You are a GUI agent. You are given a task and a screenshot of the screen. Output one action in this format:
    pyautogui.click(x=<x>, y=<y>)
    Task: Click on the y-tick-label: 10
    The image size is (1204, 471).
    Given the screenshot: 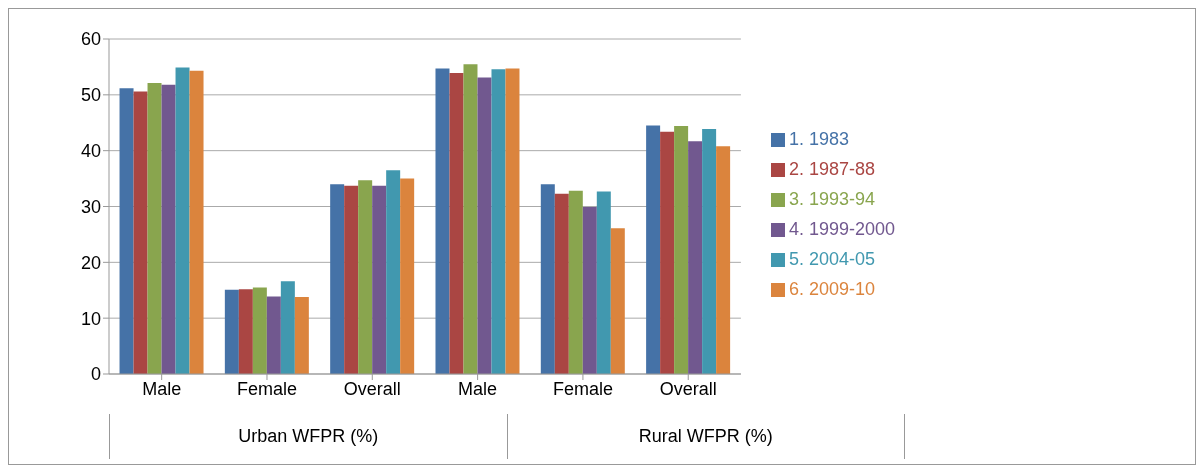 What is the action you would take?
    pyautogui.click(x=90, y=318)
    